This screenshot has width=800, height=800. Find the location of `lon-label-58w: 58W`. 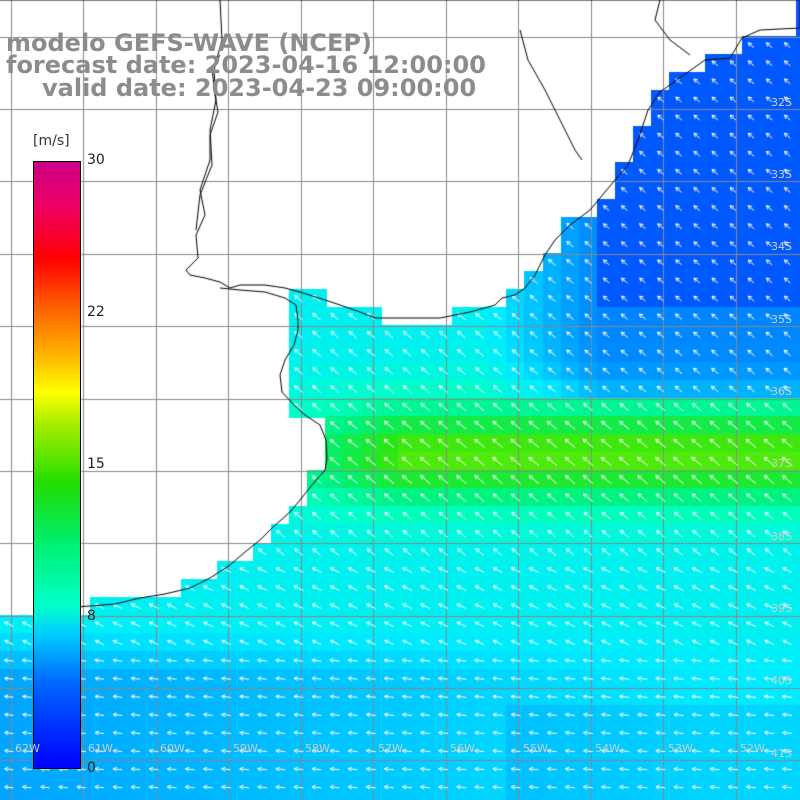

lon-label-58w: 58W is located at coordinates (317, 748).